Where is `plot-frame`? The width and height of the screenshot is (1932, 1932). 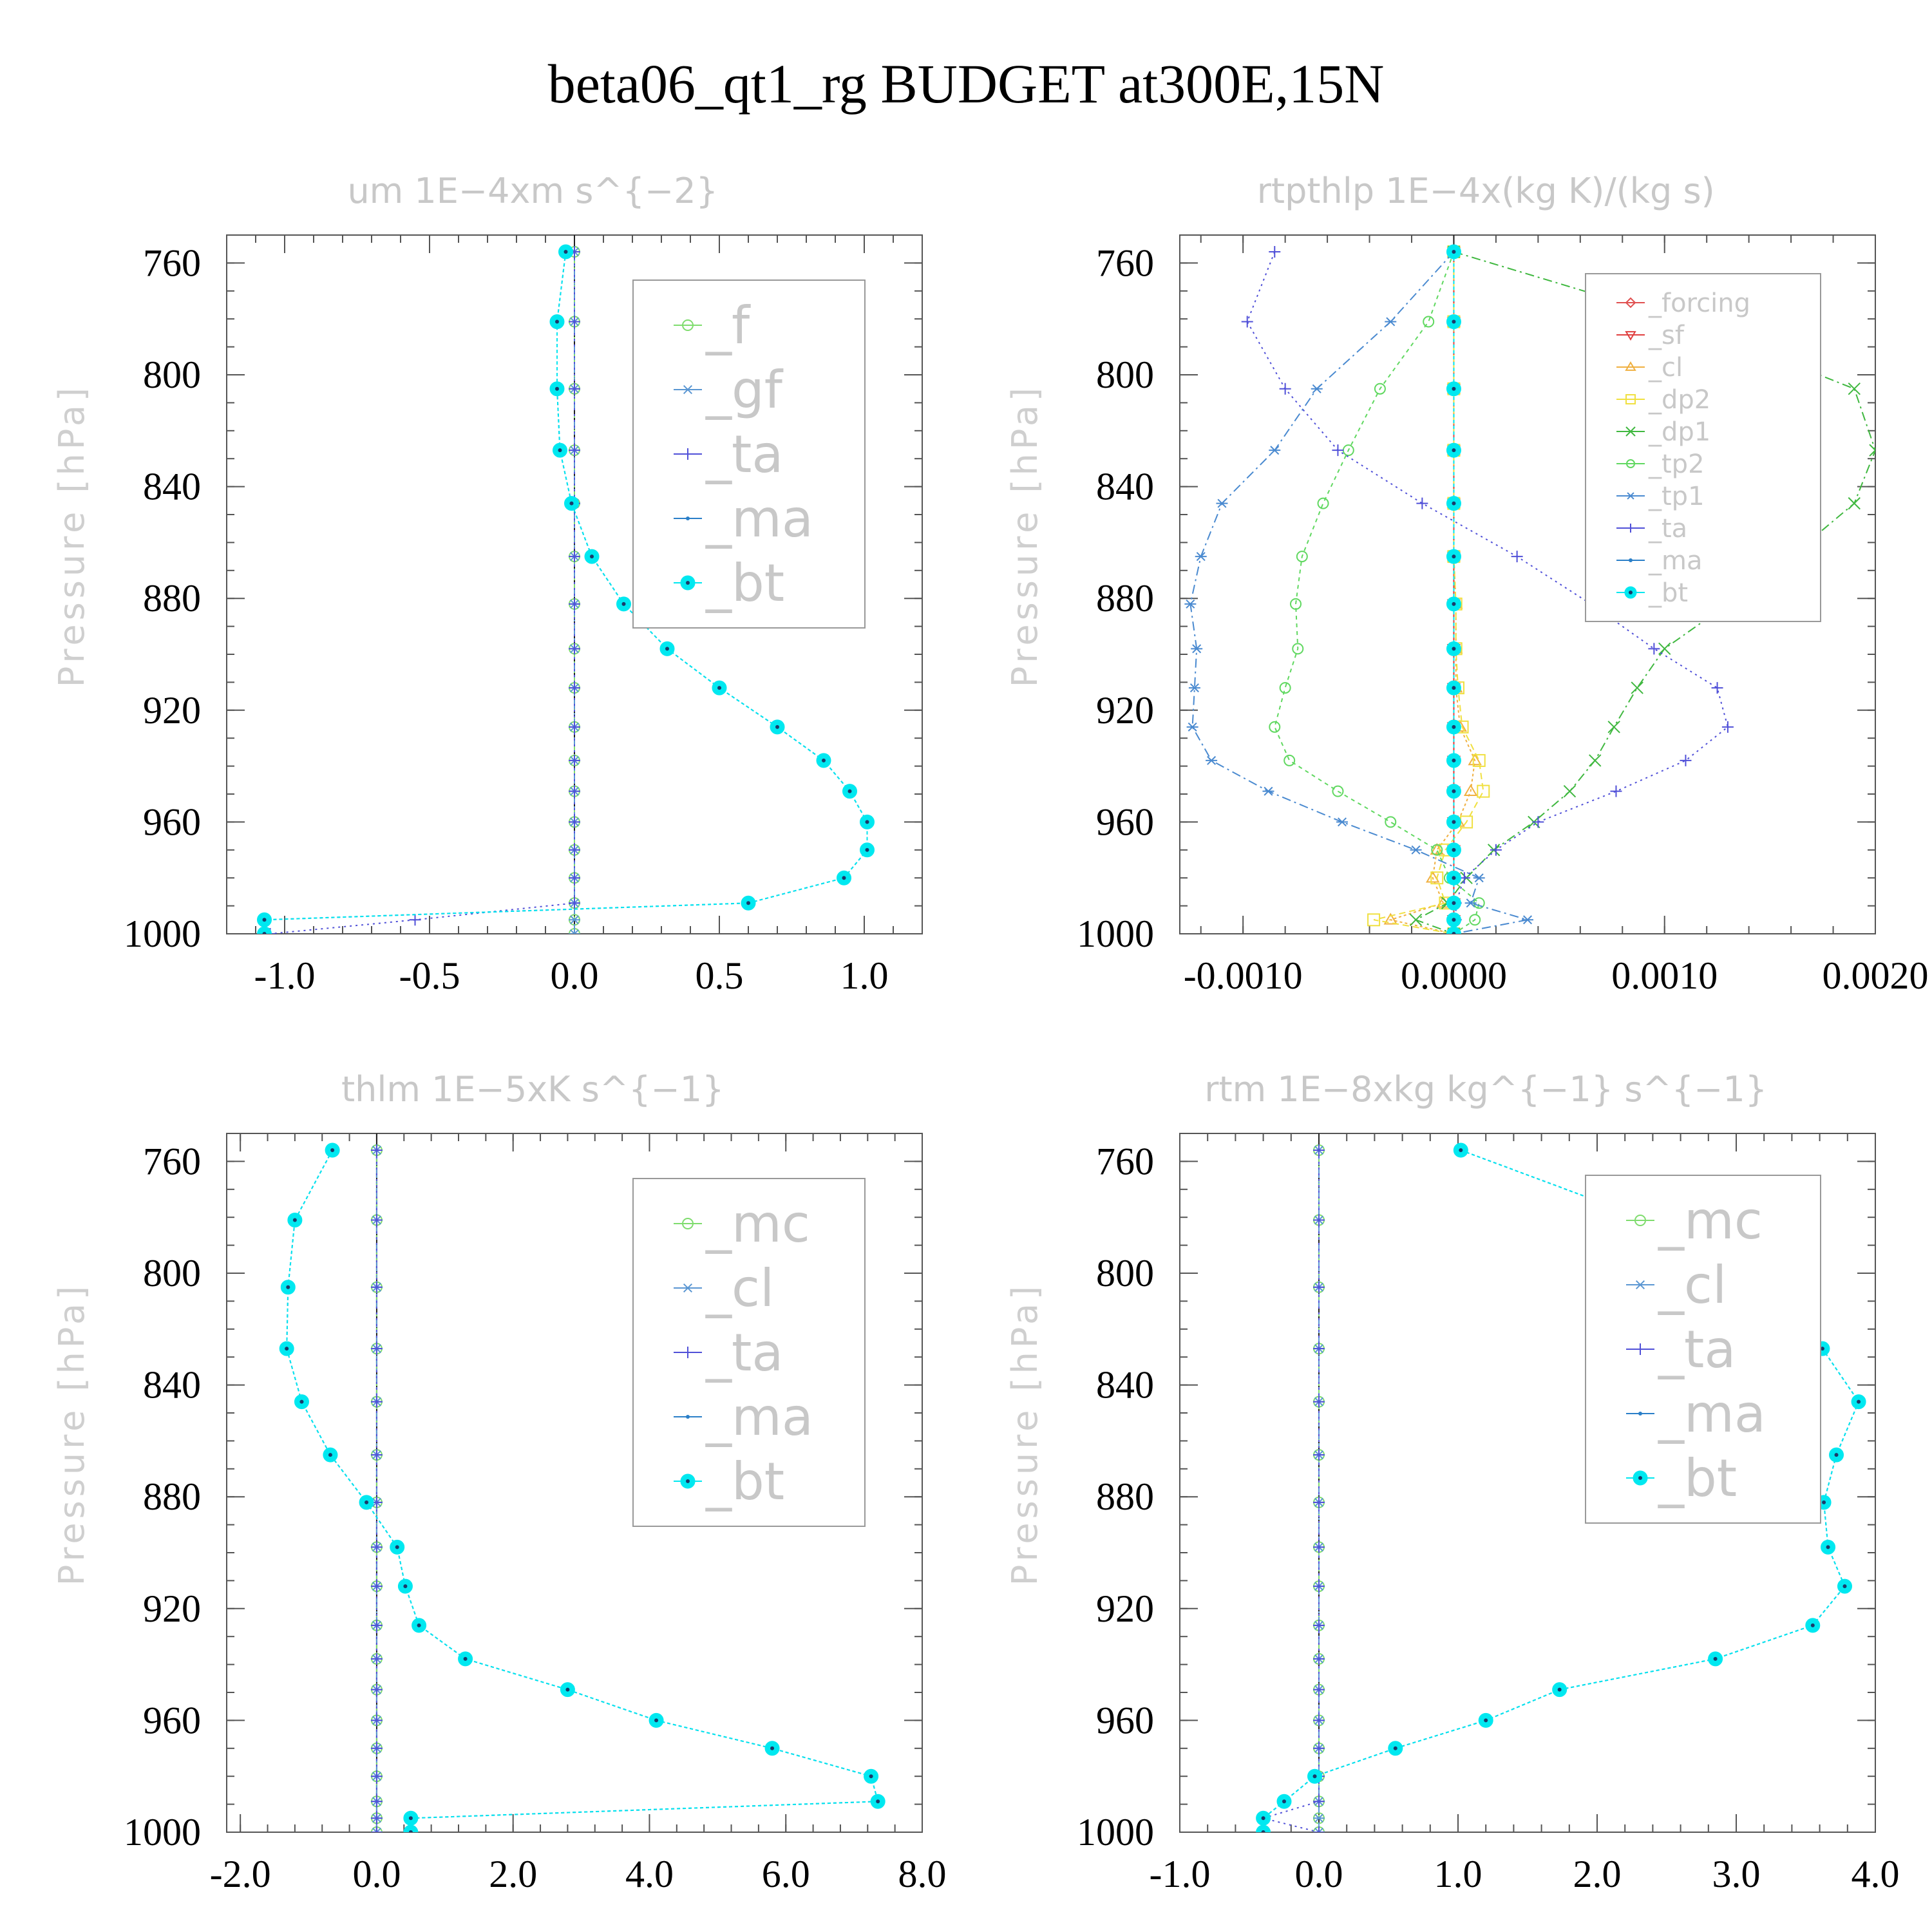 plot-frame is located at coordinates (1527, 584).